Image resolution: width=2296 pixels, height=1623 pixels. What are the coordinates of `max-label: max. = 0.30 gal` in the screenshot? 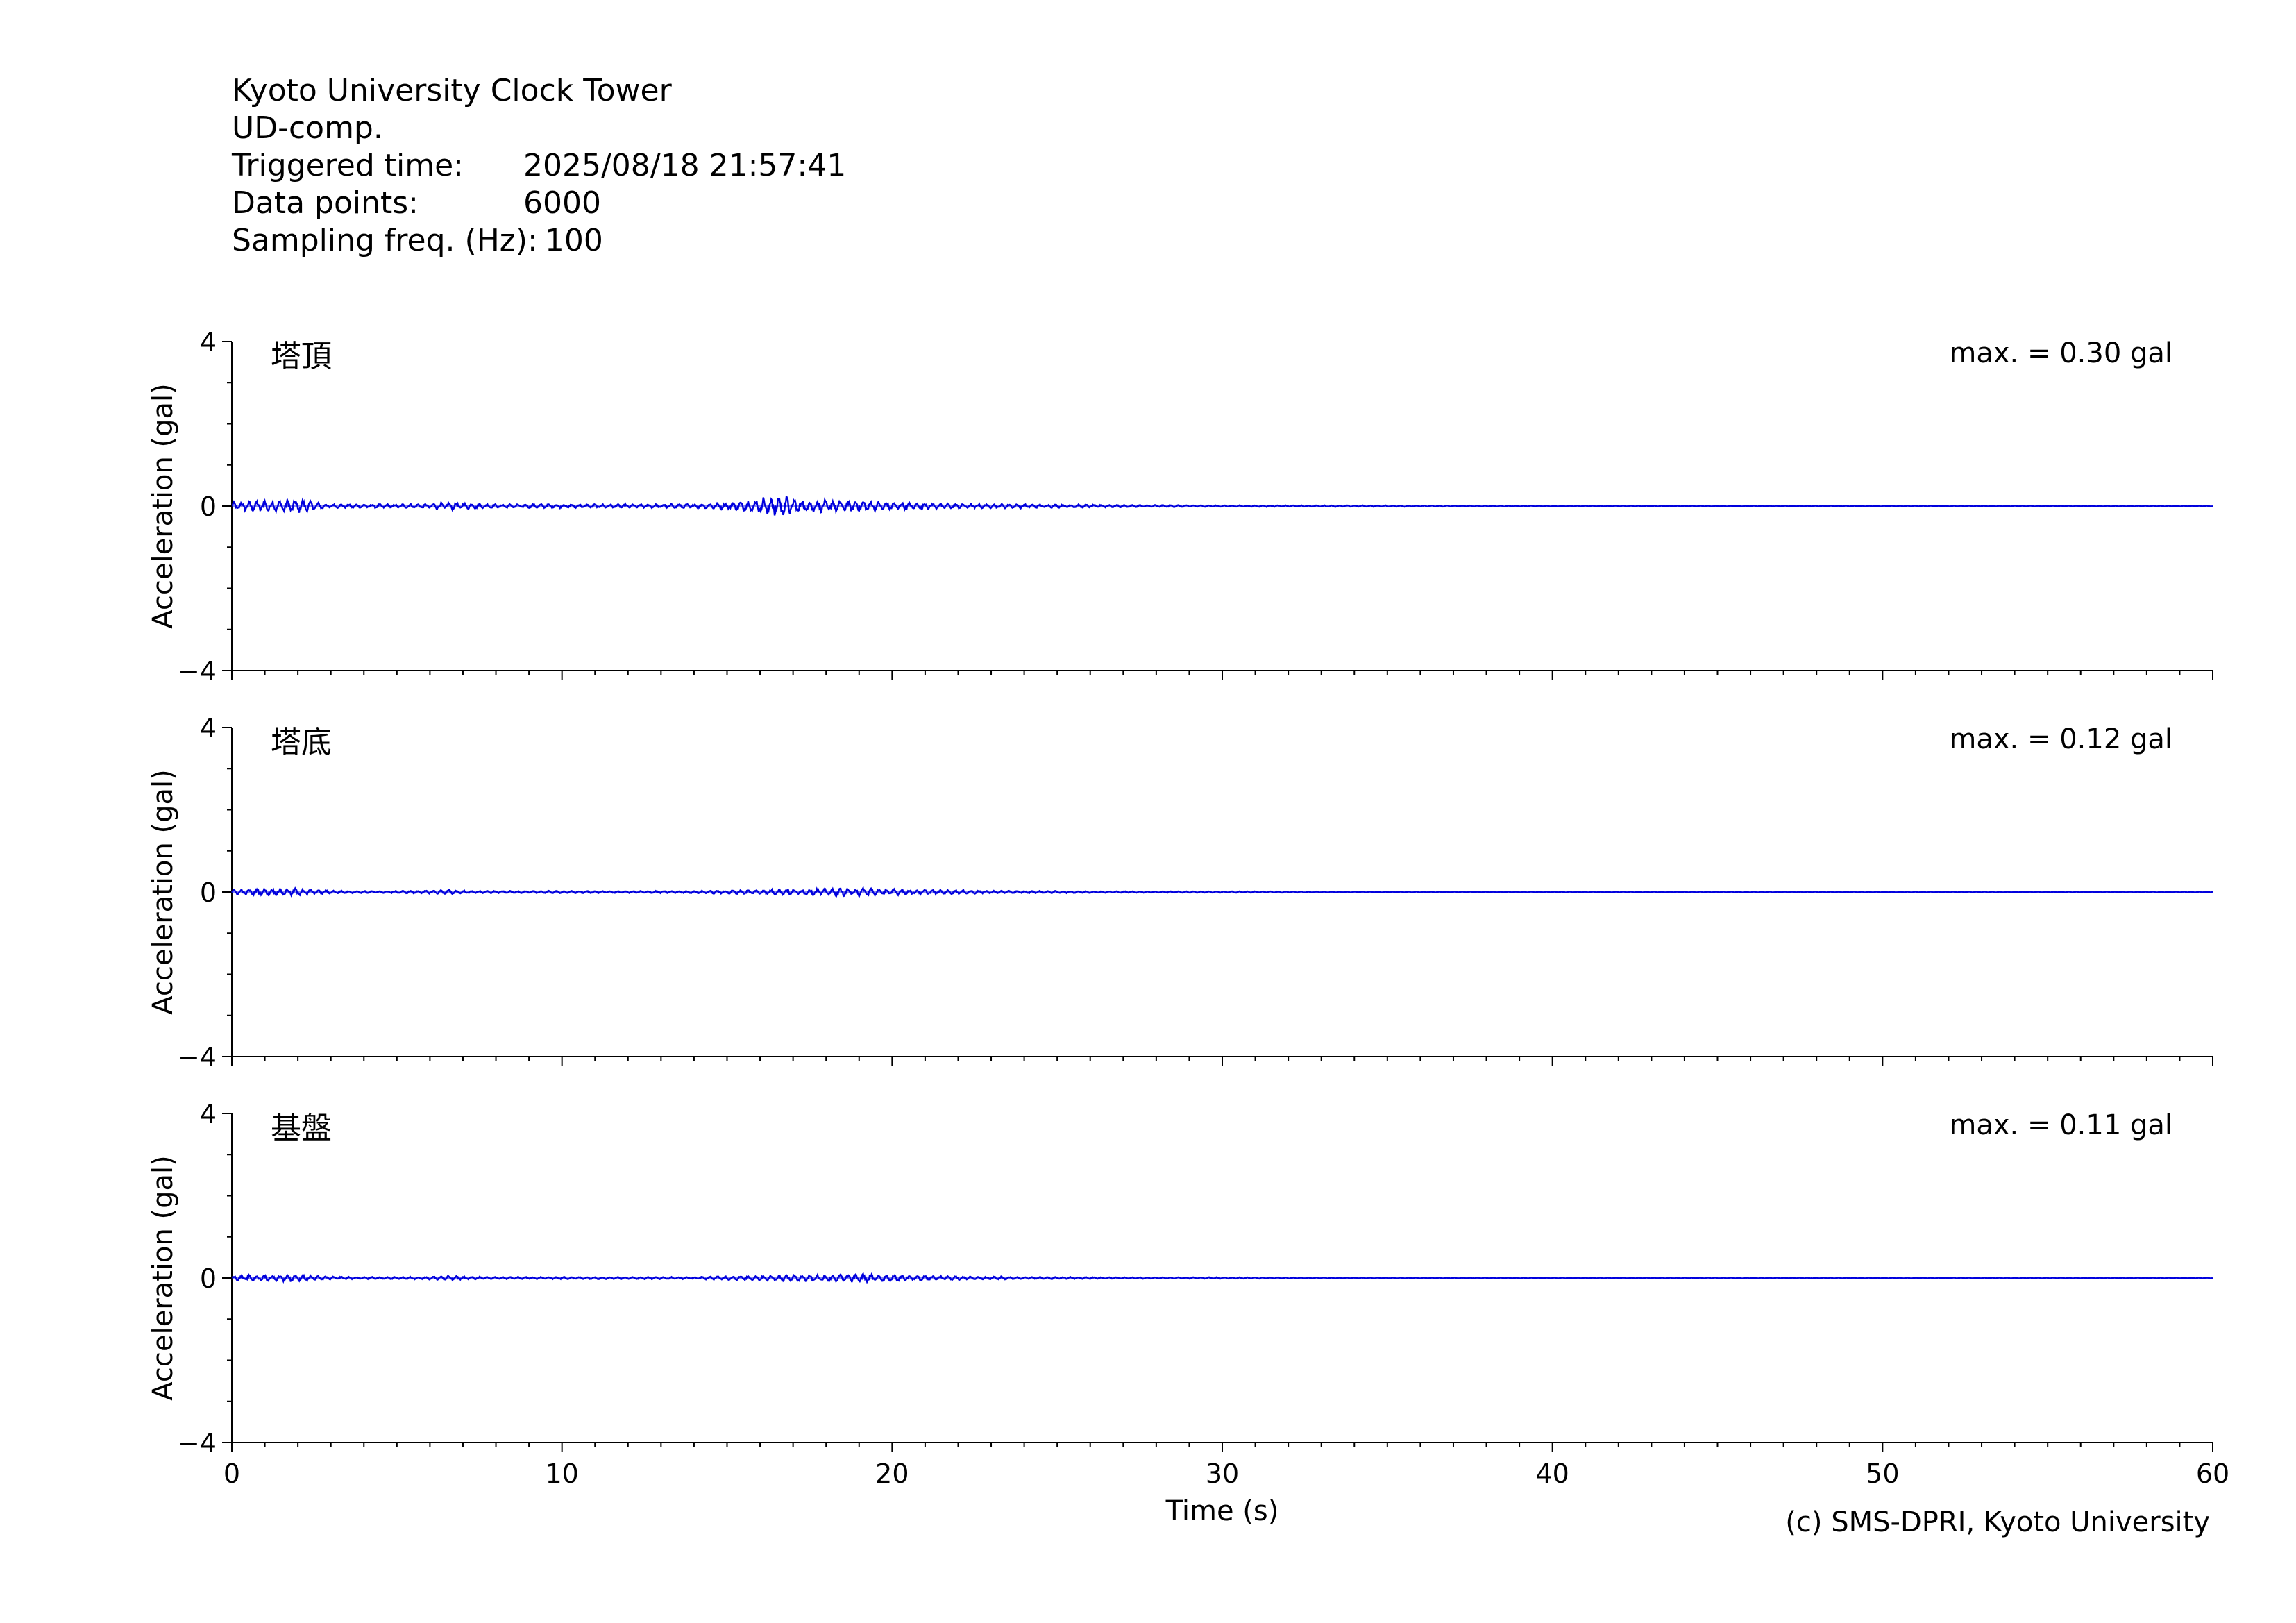 It's located at (2060, 353).